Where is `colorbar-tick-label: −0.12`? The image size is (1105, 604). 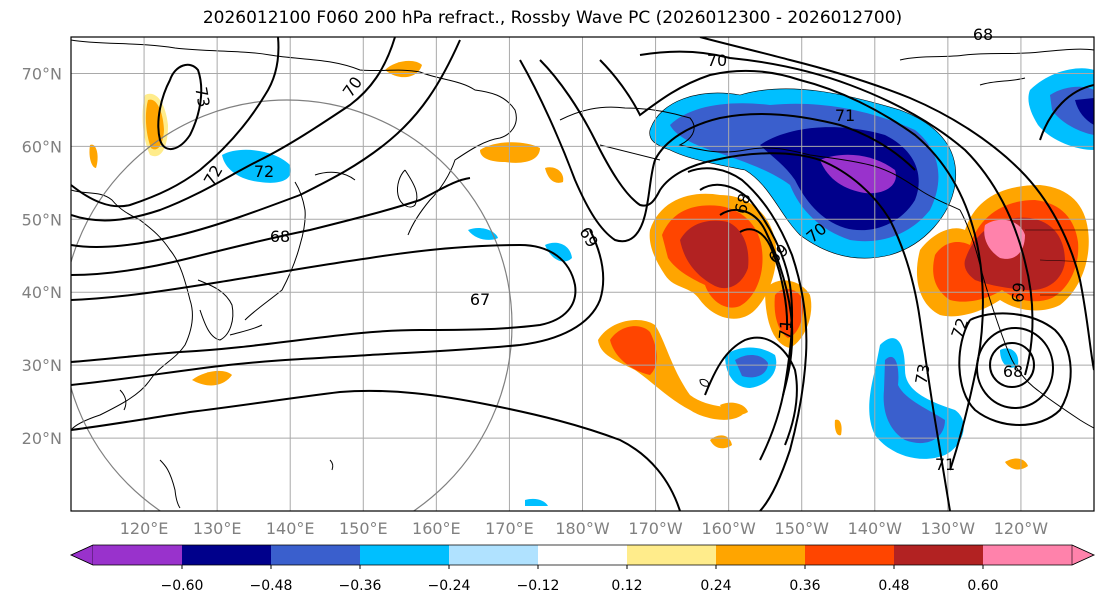
colorbar-tick-label: −0.12 is located at coordinates (538, 586).